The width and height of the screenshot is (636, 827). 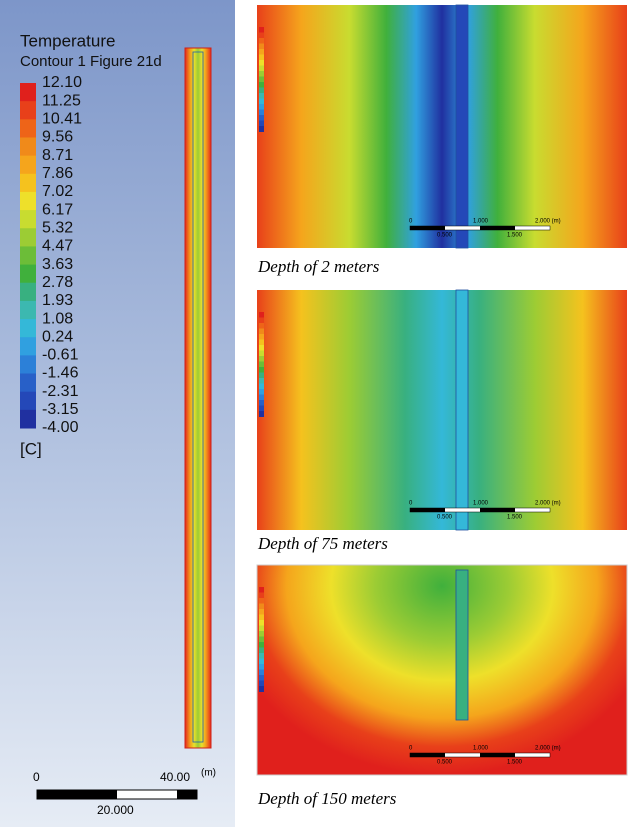 What do you see at coordinates (57, 209) in the screenshot?
I see `legend-level: 6.17` at bounding box center [57, 209].